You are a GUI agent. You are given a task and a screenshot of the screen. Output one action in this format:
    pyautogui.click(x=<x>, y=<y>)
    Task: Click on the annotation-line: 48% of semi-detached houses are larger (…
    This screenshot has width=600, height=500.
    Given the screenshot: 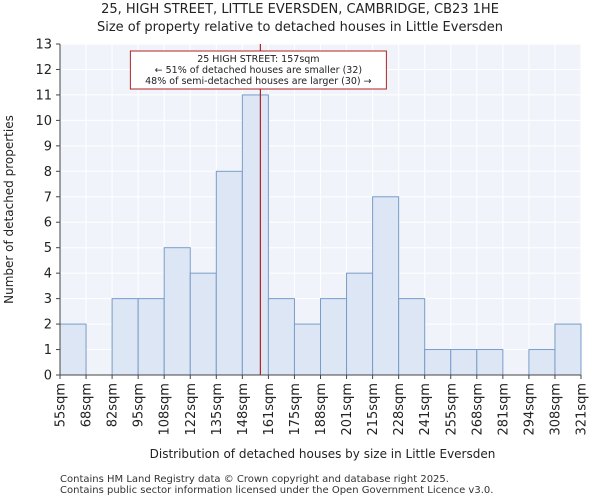 What is the action you would take?
    pyautogui.click(x=258, y=81)
    